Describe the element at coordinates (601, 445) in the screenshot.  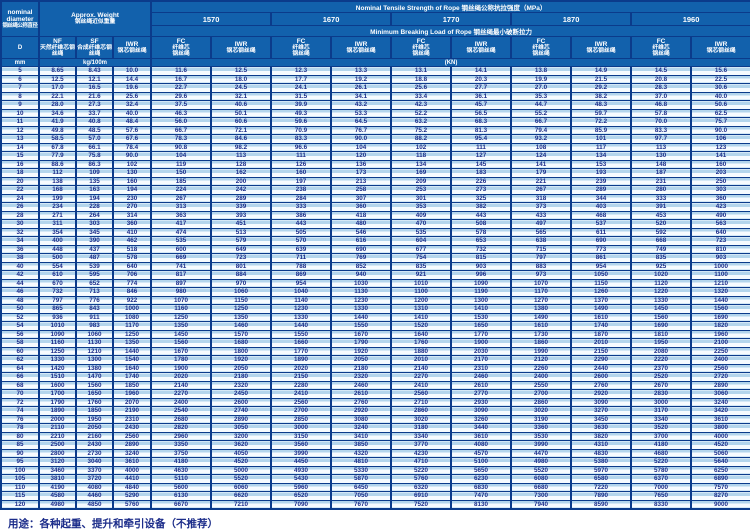
I see `value-cell: 4310` at that location.